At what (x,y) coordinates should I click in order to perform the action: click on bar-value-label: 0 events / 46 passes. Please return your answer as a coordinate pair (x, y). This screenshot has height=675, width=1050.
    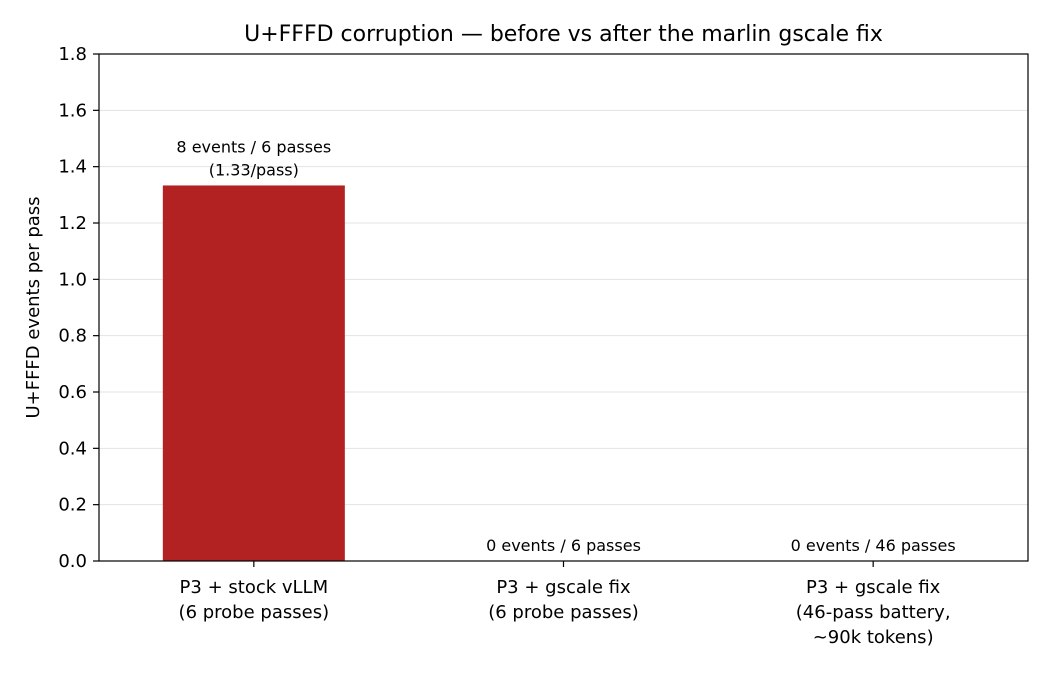
    Looking at the image, I should click on (873, 545).